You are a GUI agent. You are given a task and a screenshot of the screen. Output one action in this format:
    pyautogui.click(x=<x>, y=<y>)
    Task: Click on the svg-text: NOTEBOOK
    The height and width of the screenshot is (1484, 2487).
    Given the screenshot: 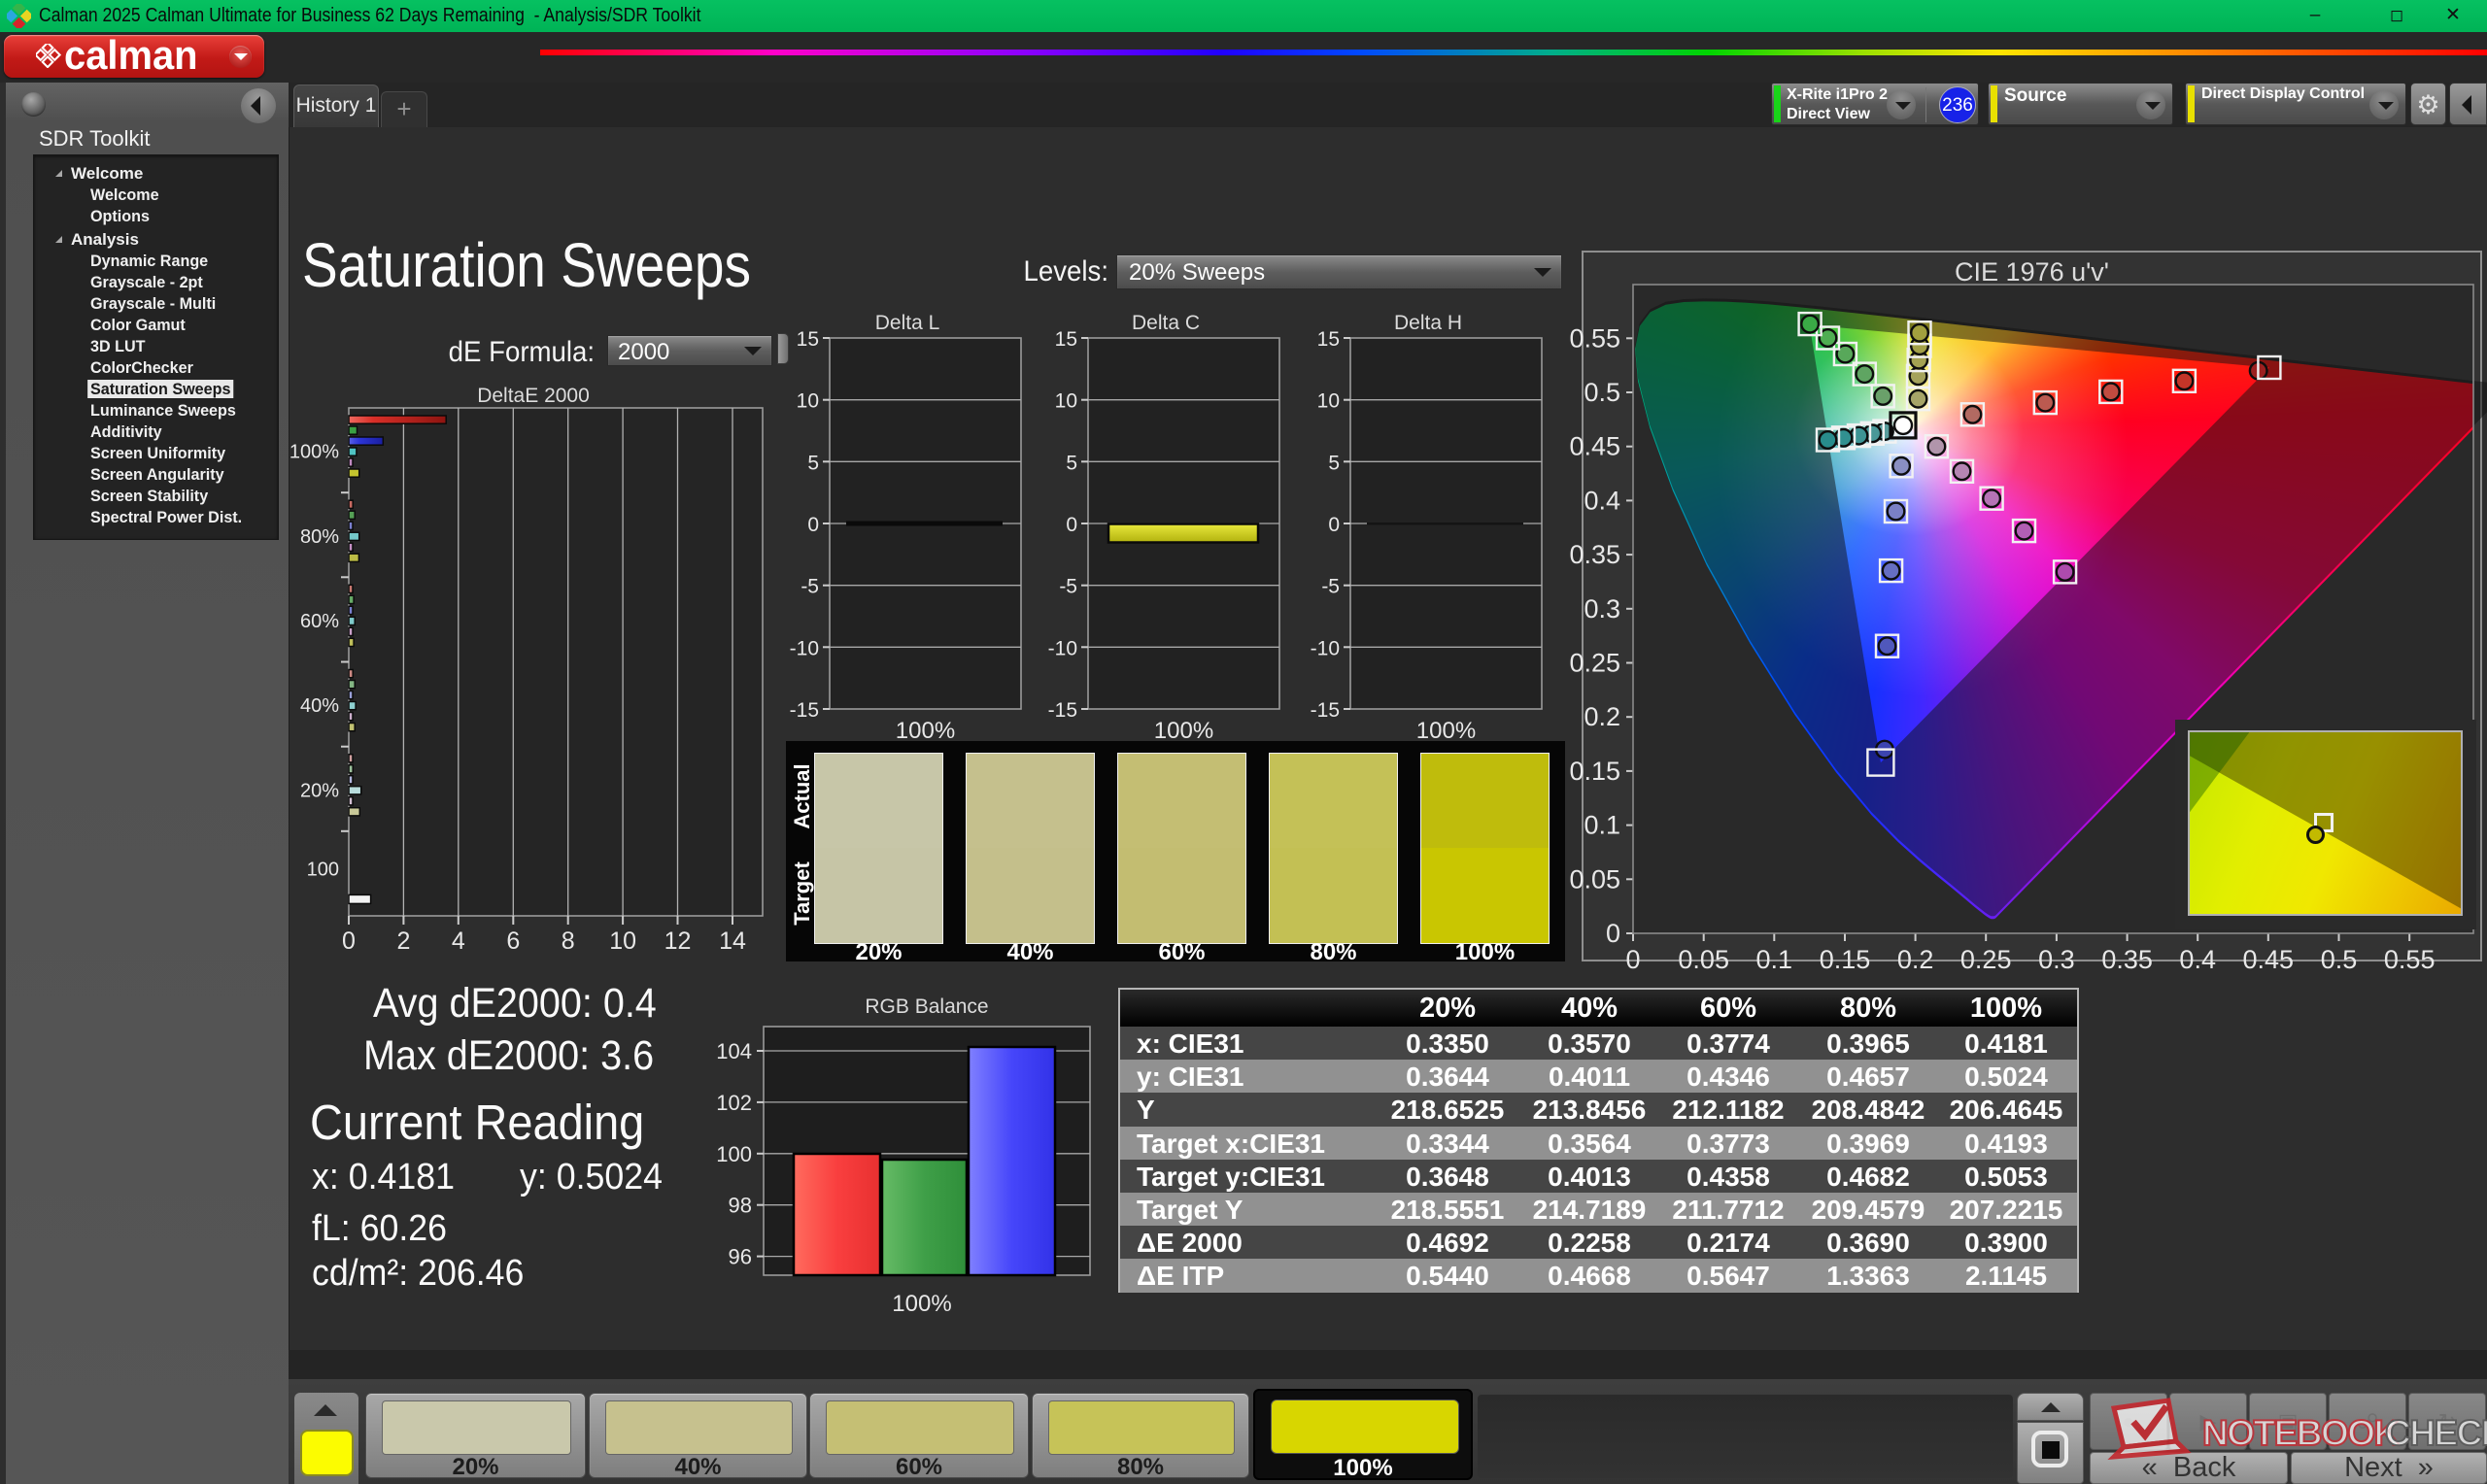 What is the action you would take?
    pyautogui.click(x=2301, y=1433)
    